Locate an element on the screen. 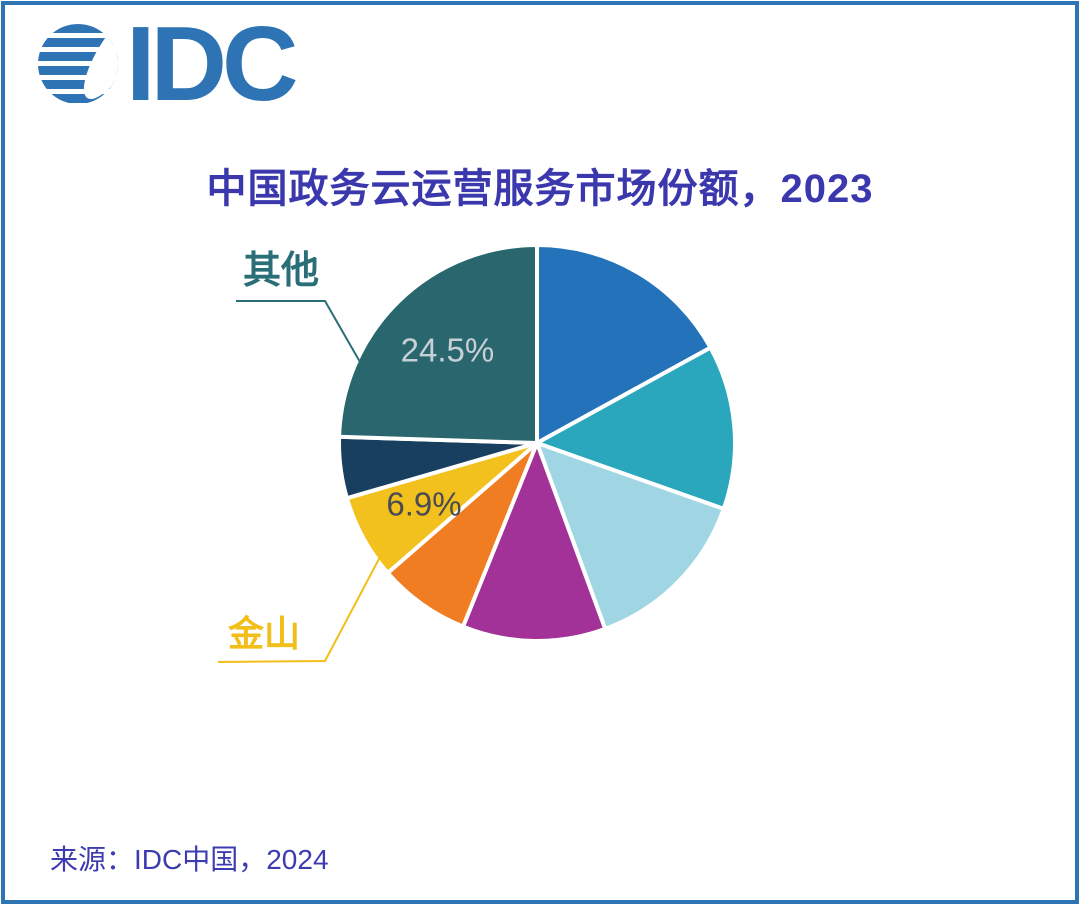  pie-slice-label-其他: 24.5% is located at coordinates (448, 350).